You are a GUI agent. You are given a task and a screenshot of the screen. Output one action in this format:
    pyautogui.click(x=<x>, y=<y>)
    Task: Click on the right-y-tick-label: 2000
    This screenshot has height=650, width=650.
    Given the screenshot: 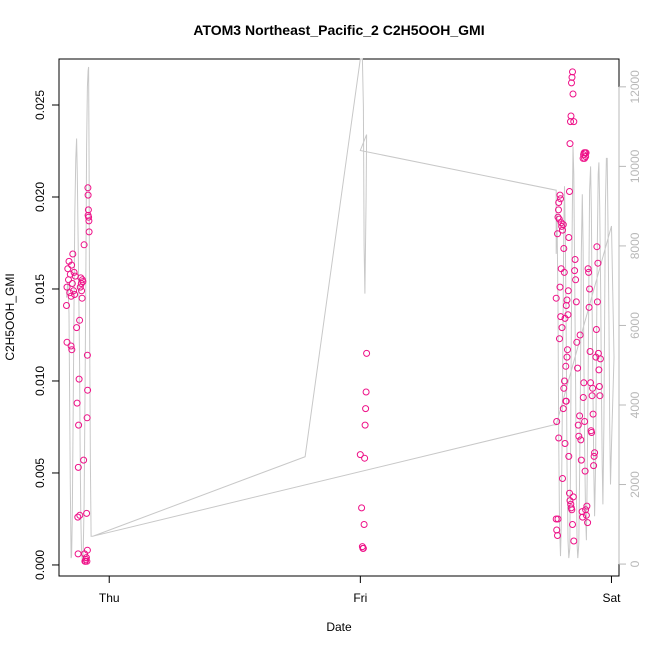 What is the action you would take?
    pyautogui.click(x=635, y=484)
    